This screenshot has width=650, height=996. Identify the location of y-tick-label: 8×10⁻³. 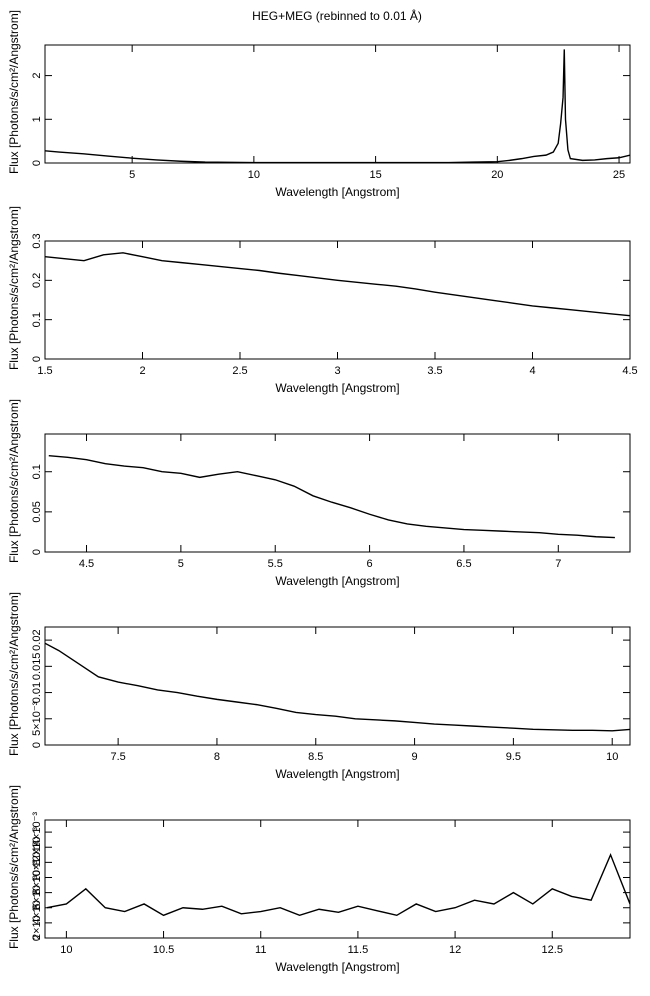
(37, 877).